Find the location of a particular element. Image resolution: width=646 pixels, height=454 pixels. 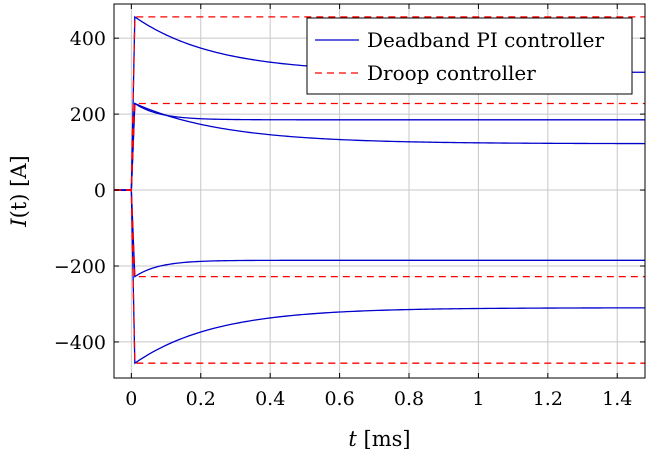

y-axis-argument: (t) is located at coordinates (19, 206).